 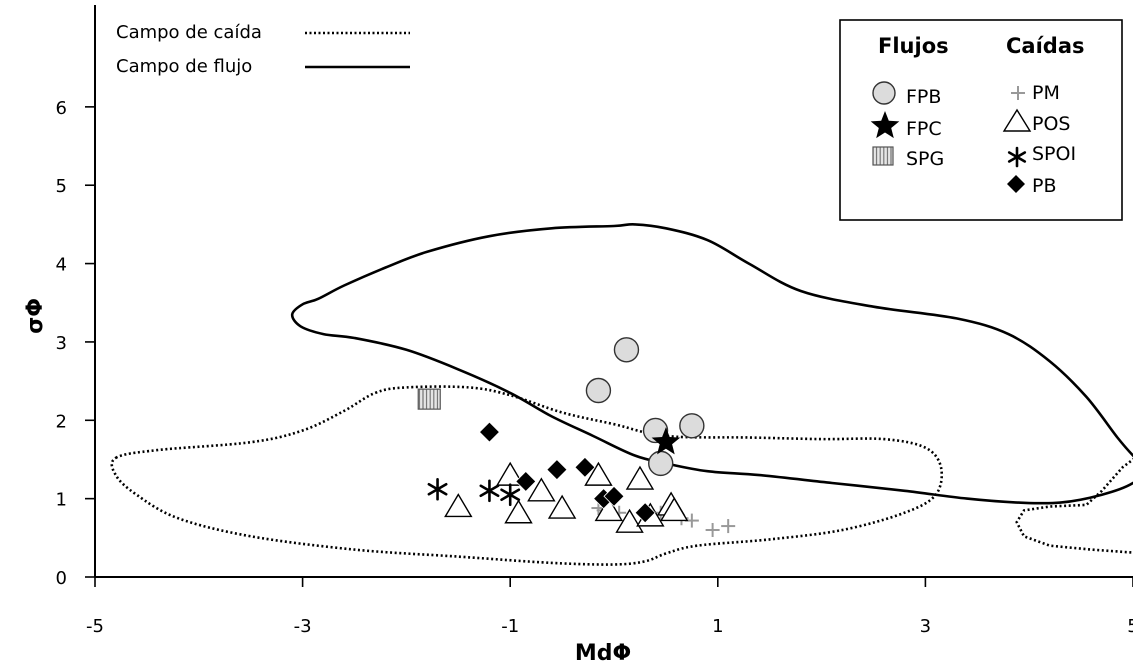 I want to click on x-tick-label: -3, so click(x=303, y=626).